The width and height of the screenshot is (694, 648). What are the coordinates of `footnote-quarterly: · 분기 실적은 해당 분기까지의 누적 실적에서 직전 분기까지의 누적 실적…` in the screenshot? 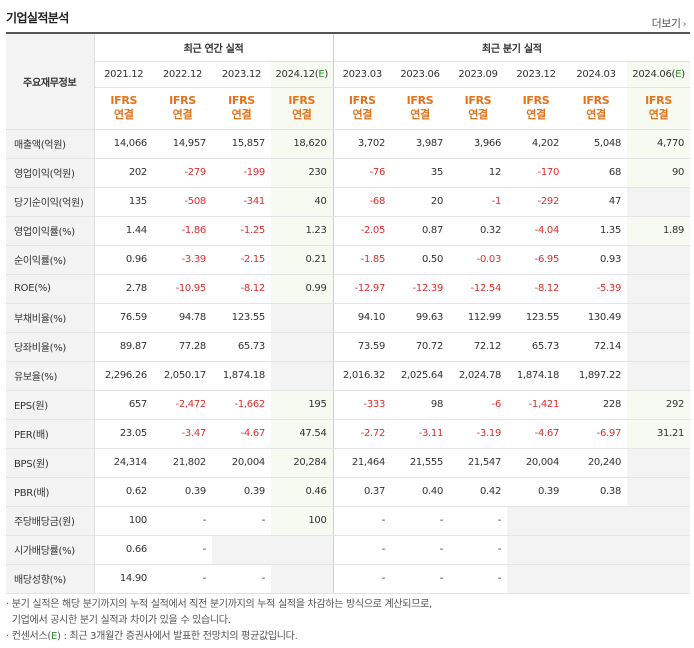 It's located at (219, 604).